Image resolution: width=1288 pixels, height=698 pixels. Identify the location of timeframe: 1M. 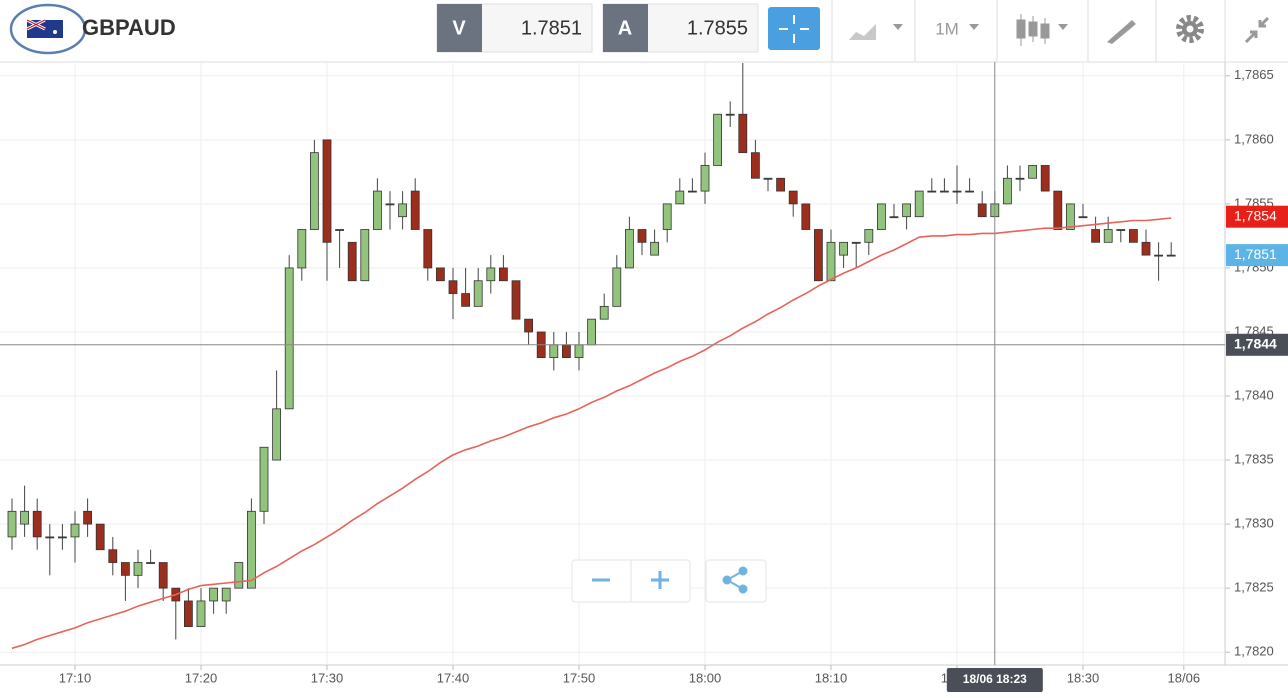
(947, 28).